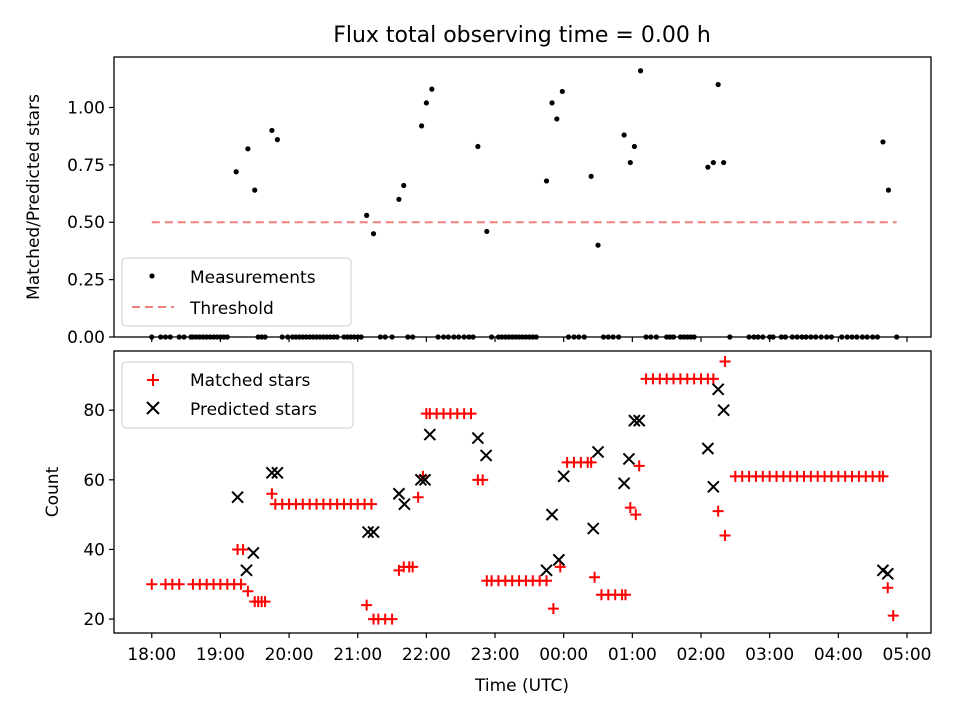  What do you see at coordinates (357, 655) in the screenshot?
I see `x-tick-label: 21:00` at bounding box center [357, 655].